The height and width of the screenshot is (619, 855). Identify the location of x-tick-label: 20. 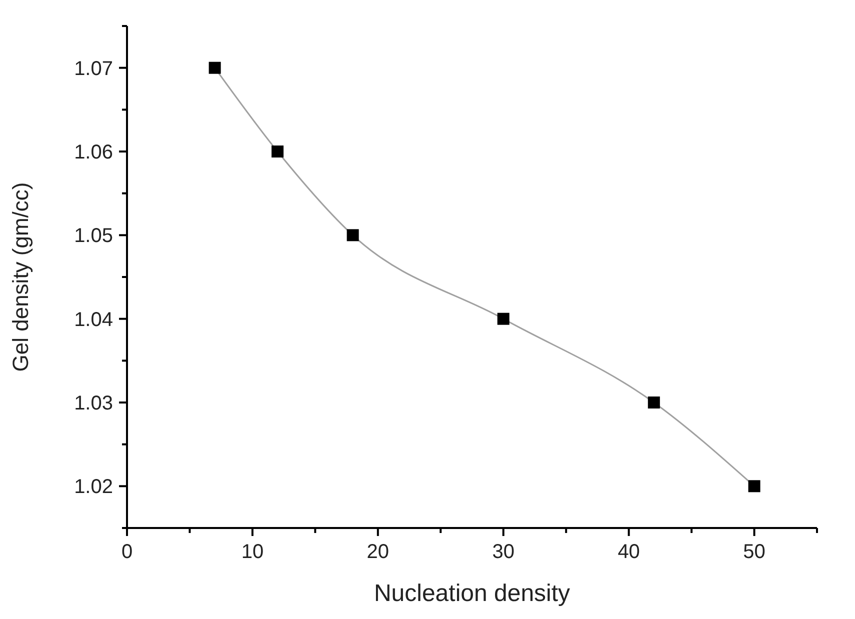
(378, 552).